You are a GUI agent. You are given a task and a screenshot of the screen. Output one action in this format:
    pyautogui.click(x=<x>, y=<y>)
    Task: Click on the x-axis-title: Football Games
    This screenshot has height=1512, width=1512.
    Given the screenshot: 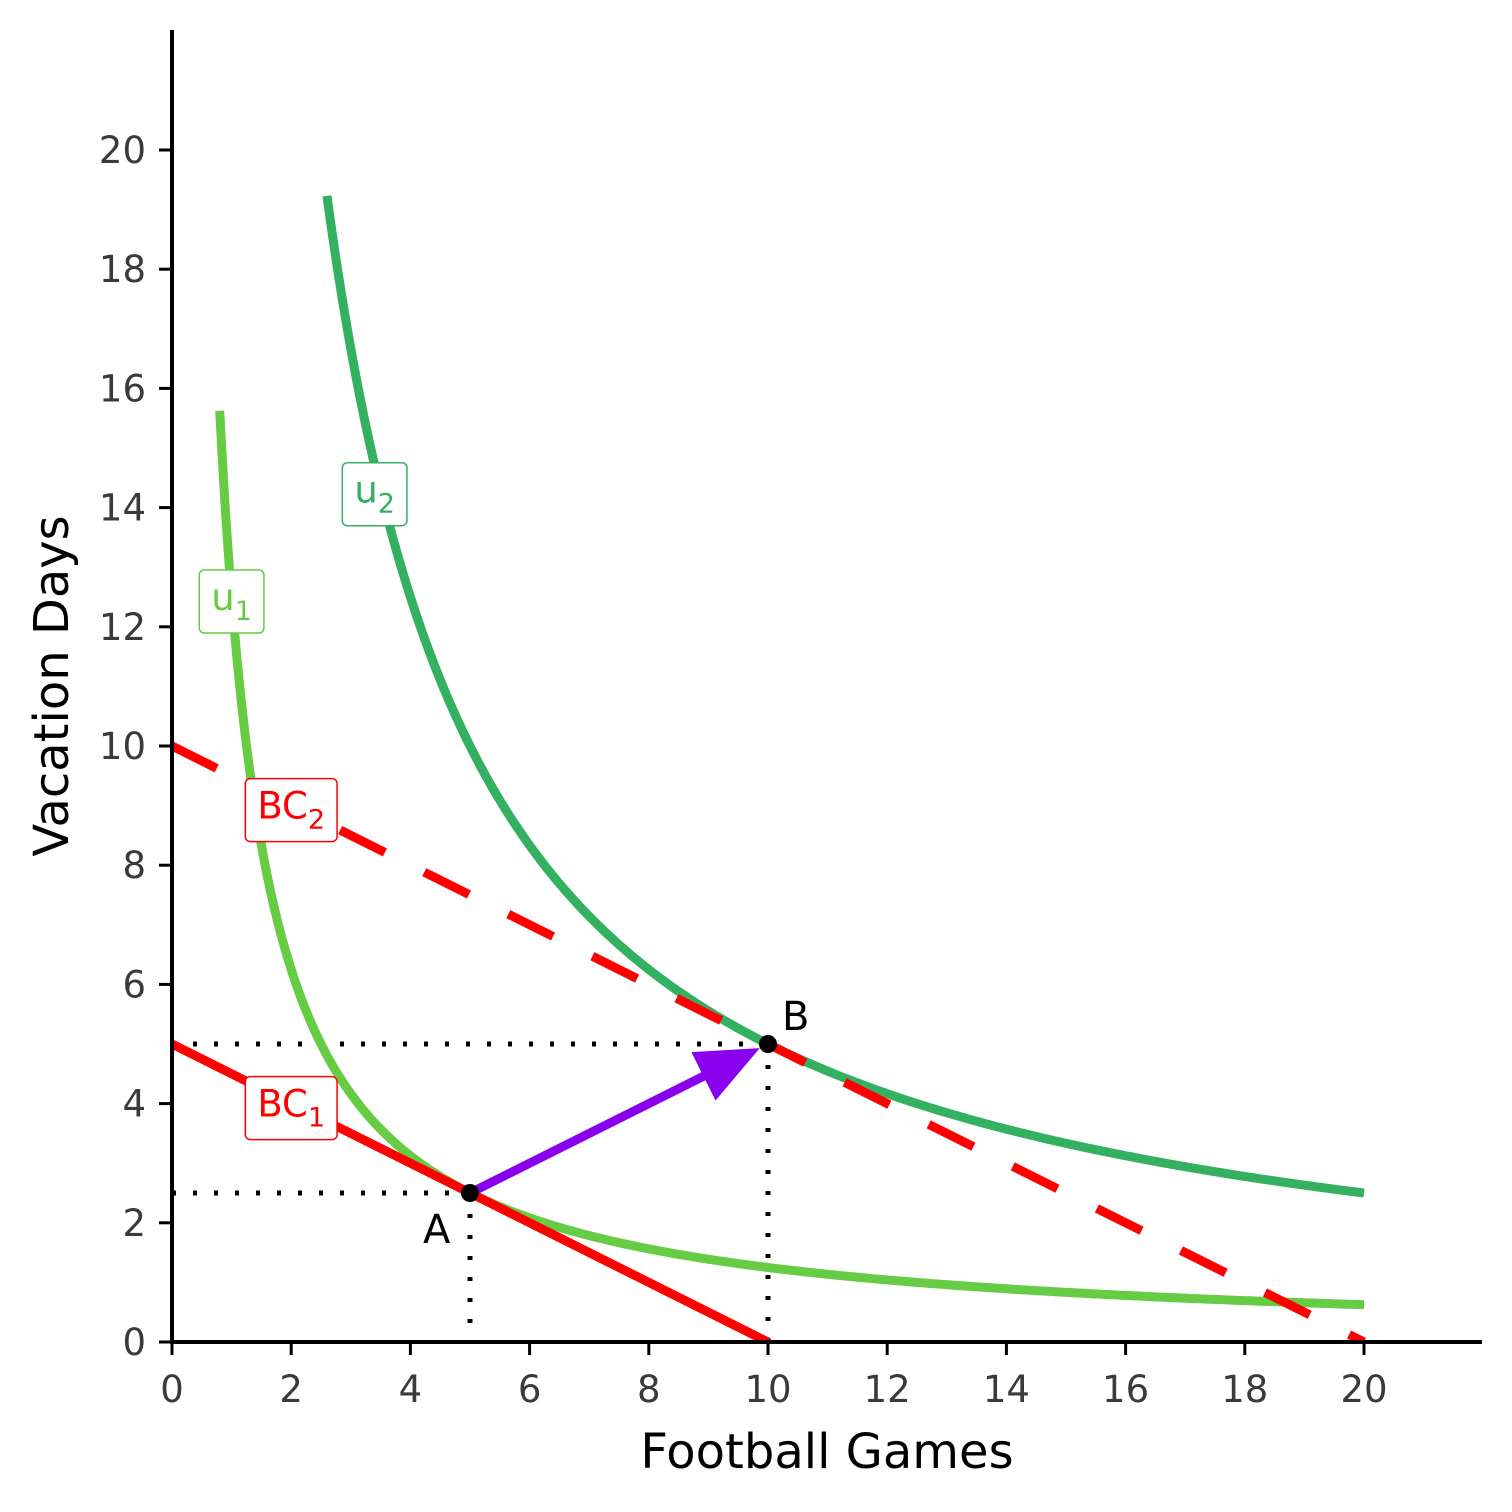 What is the action you would take?
    pyautogui.click(x=826, y=1452)
    